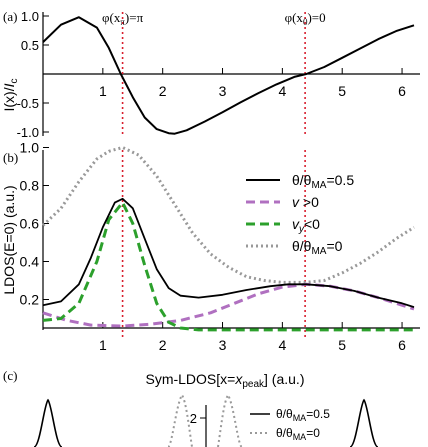  Describe the element at coordinates (163, 345) in the screenshot. I see `panel-b-xtick-label: 2` at that location.